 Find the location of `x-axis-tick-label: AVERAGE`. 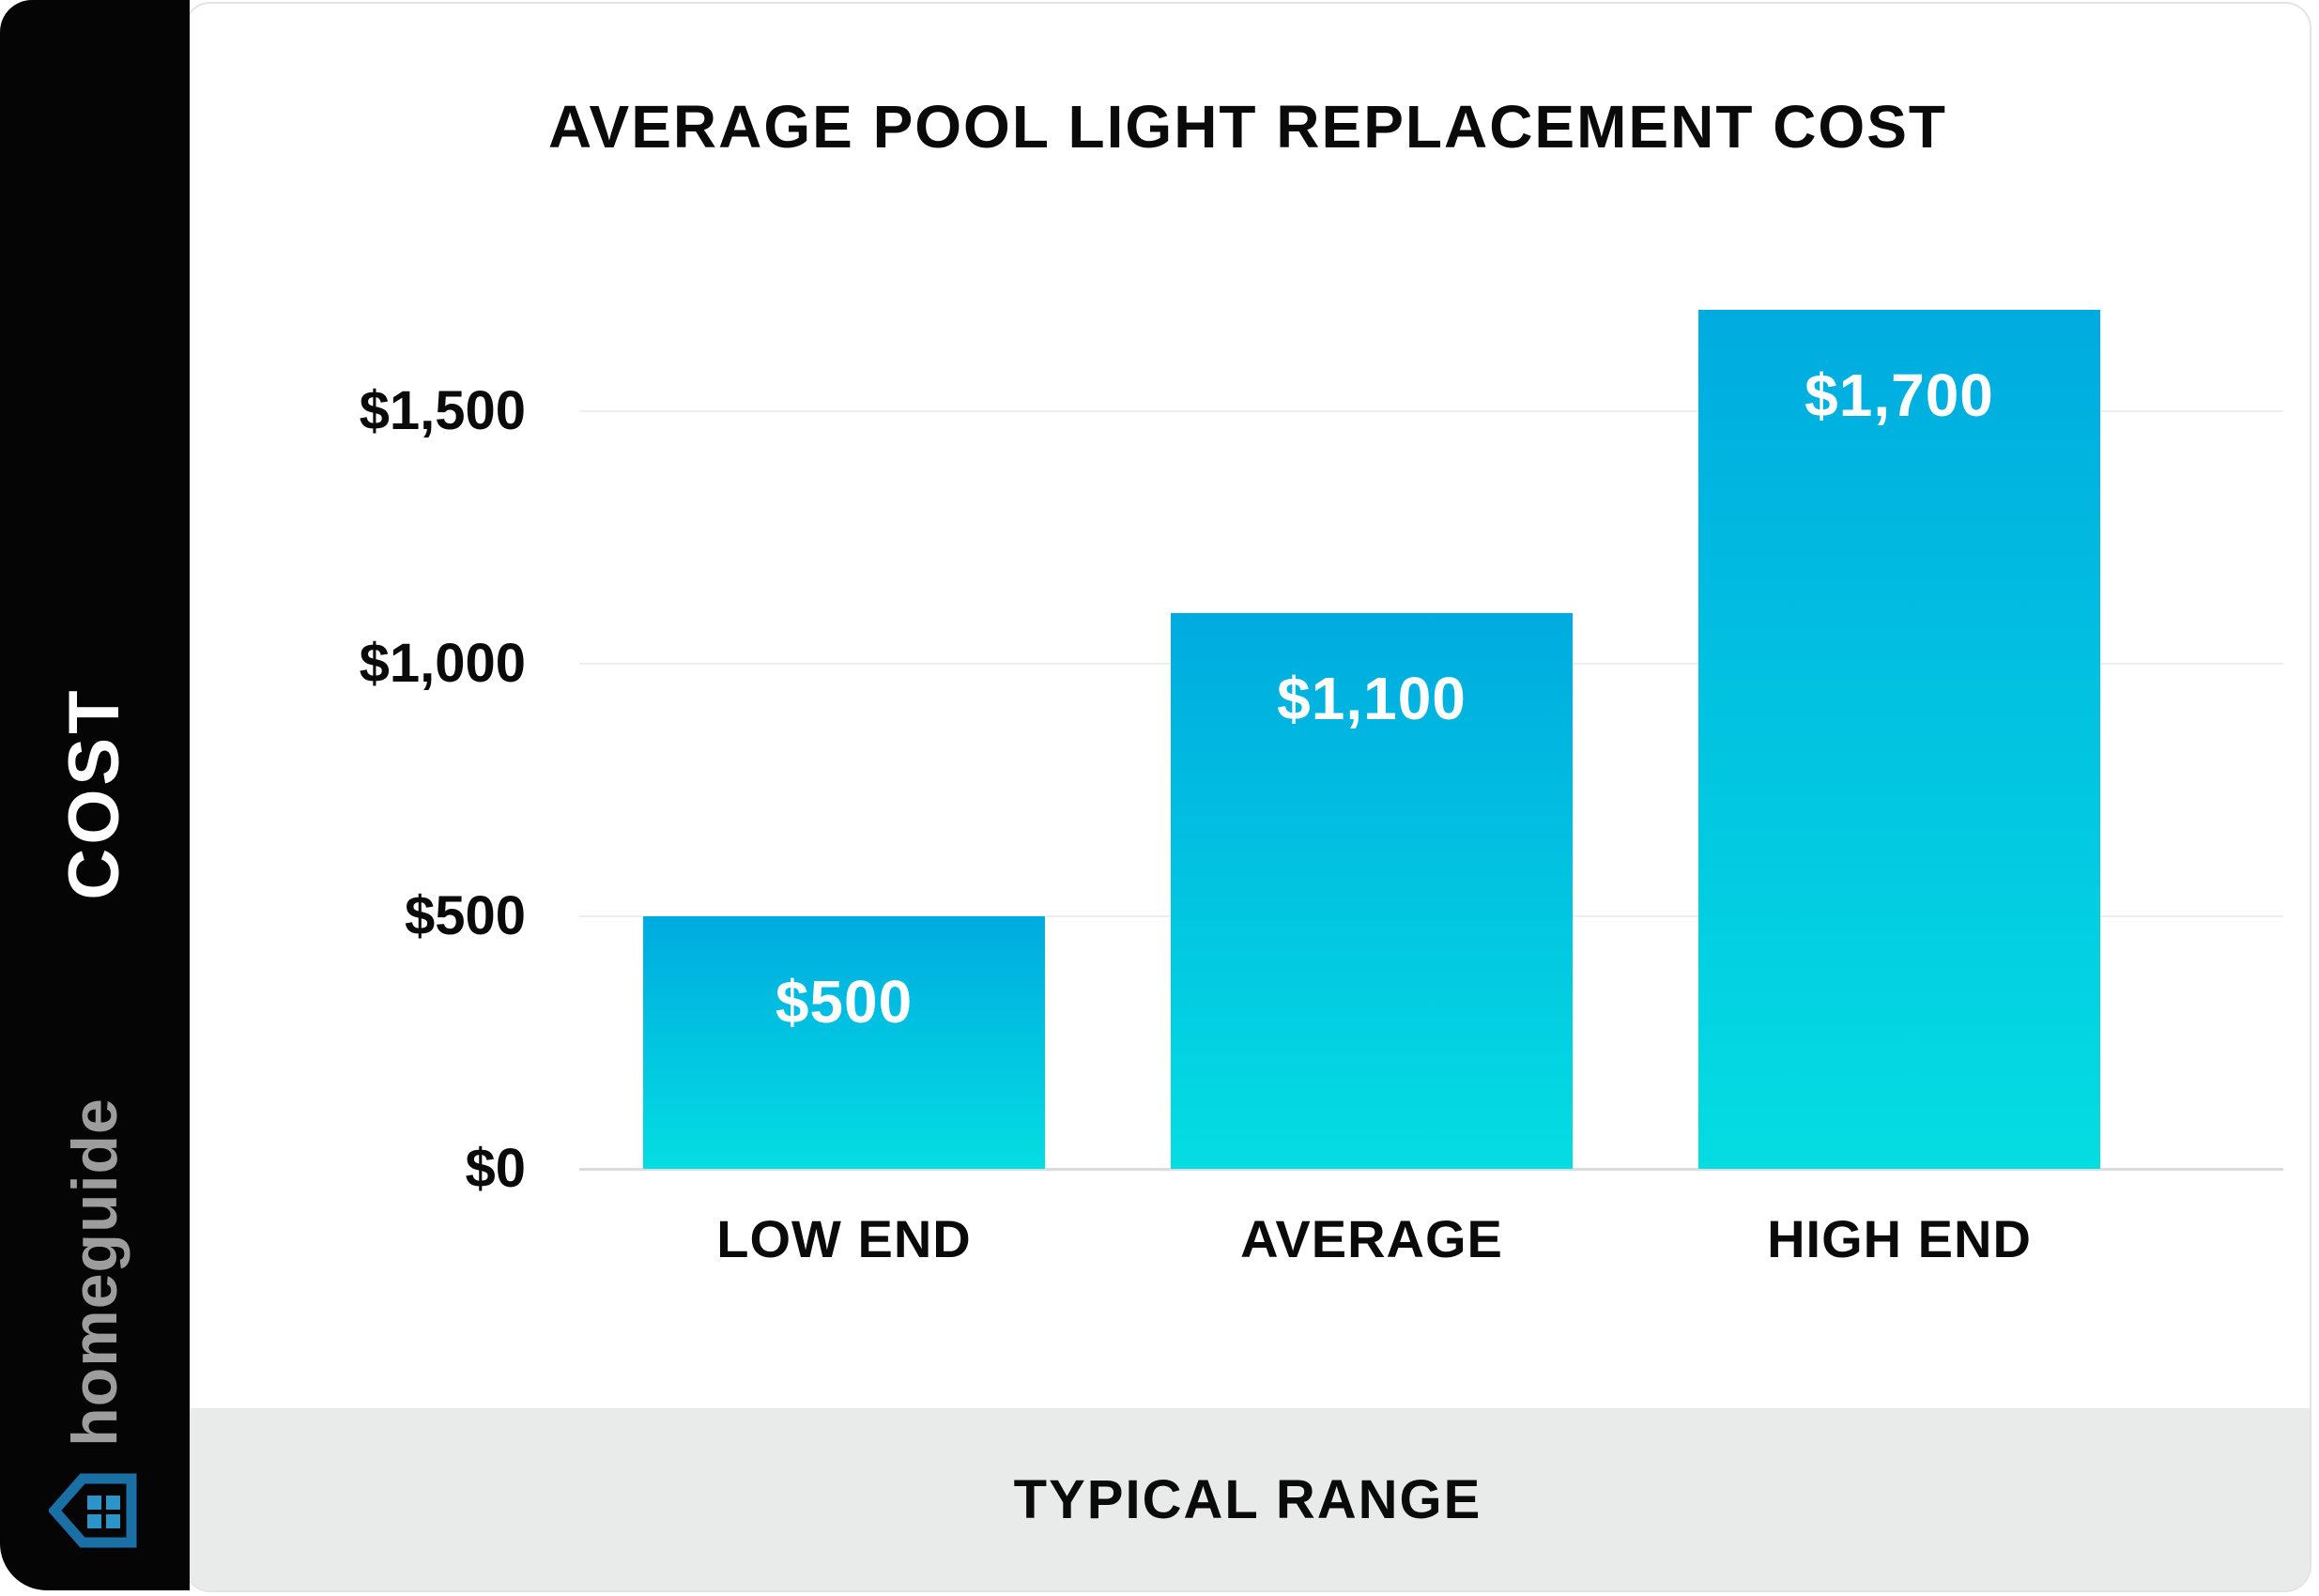

x-axis-tick-label: AVERAGE is located at coordinates (1371, 1239).